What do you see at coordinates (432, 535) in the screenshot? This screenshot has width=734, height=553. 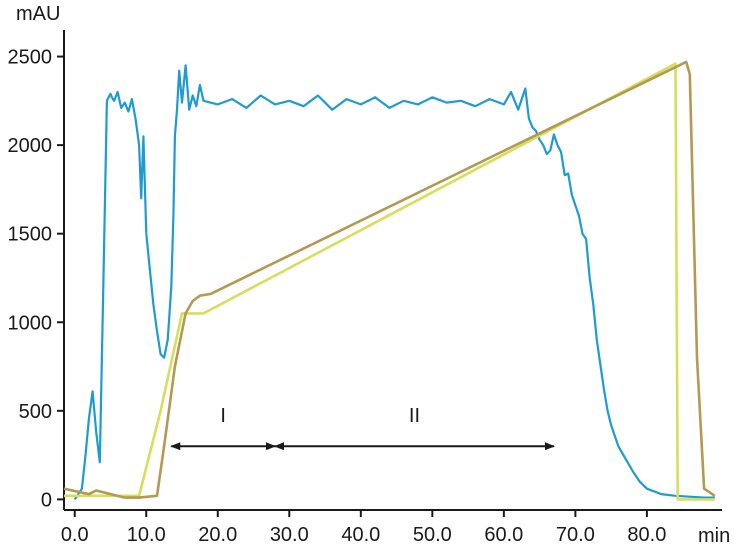 I see `x-tick-label: 50.0` at bounding box center [432, 535].